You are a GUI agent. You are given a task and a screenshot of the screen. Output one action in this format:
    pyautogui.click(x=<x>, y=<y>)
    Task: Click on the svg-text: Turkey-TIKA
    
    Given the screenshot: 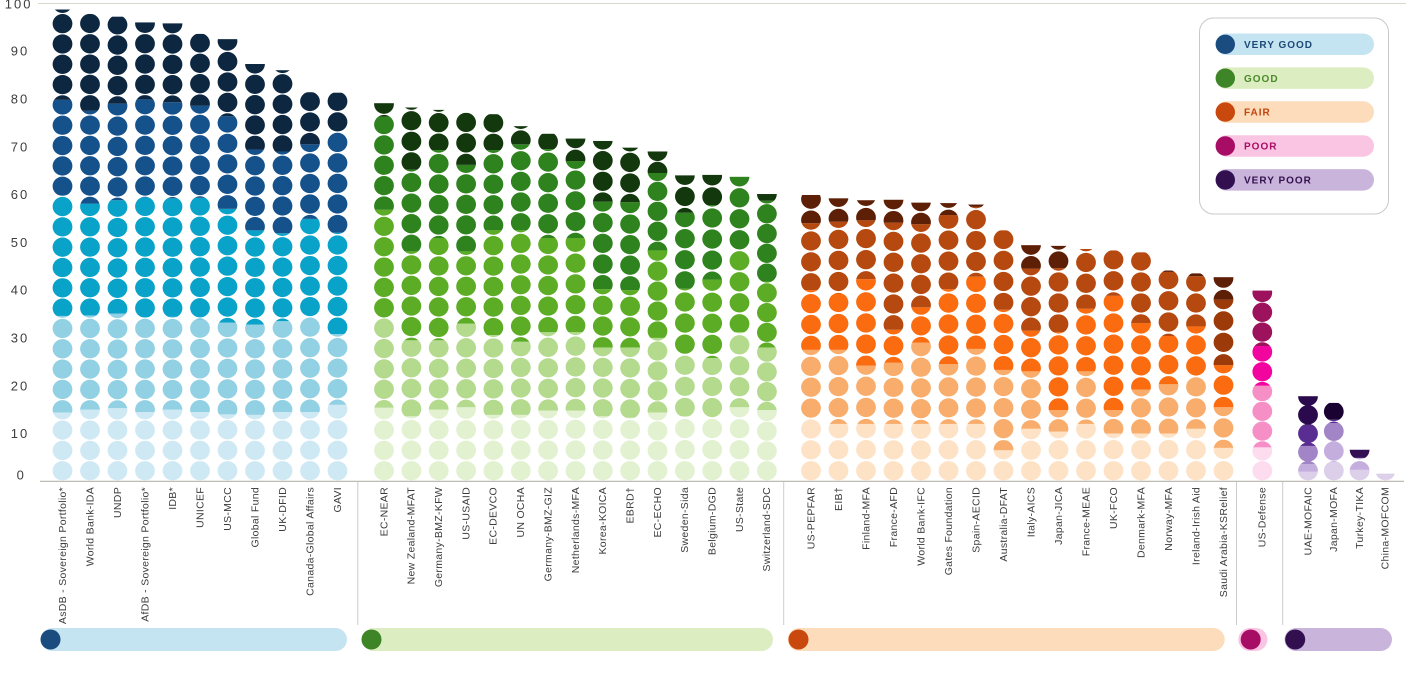 What is the action you would take?
    pyautogui.click(x=1360, y=518)
    